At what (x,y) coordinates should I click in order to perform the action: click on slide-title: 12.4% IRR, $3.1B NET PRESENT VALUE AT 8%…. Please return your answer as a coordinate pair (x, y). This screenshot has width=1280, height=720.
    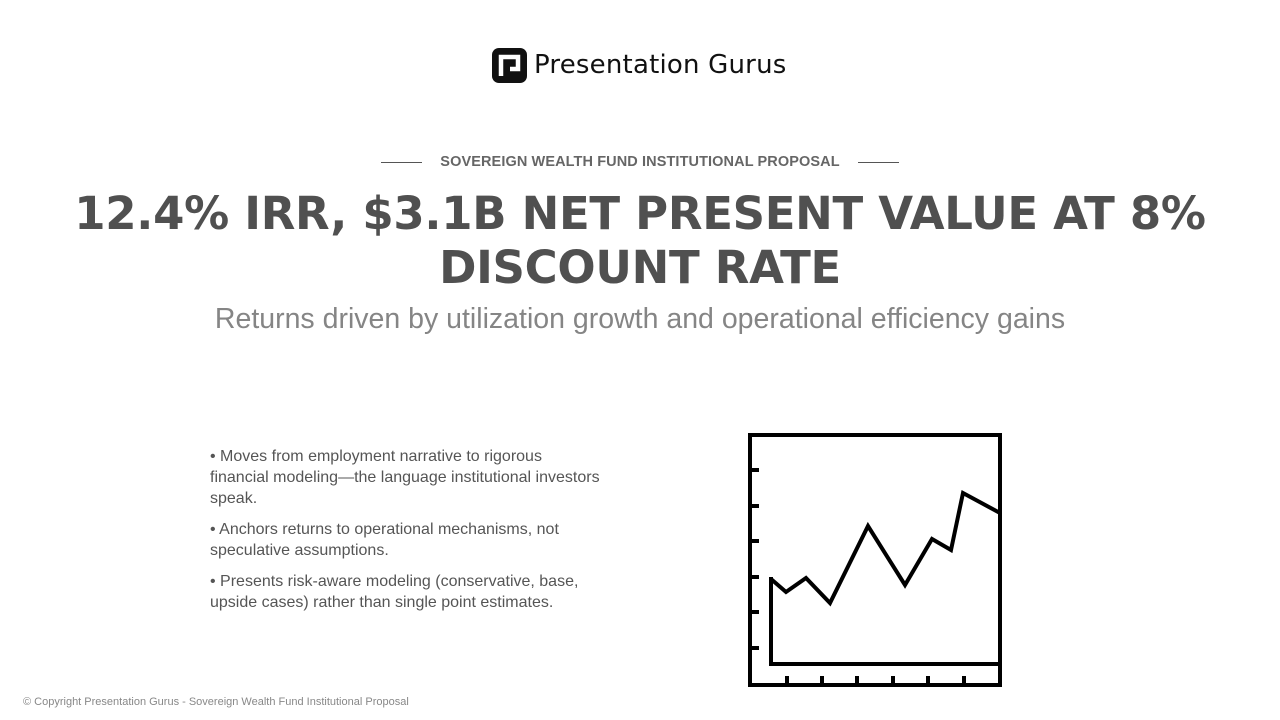
    Looking at the image, I should click on (640, 240).